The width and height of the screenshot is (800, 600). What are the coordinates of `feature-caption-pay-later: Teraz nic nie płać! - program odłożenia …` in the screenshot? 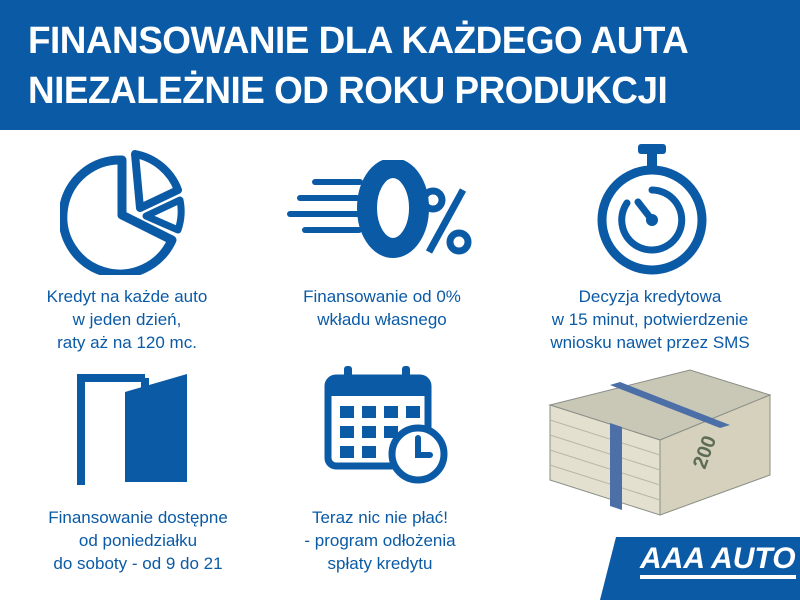 It's located at (380, 540).